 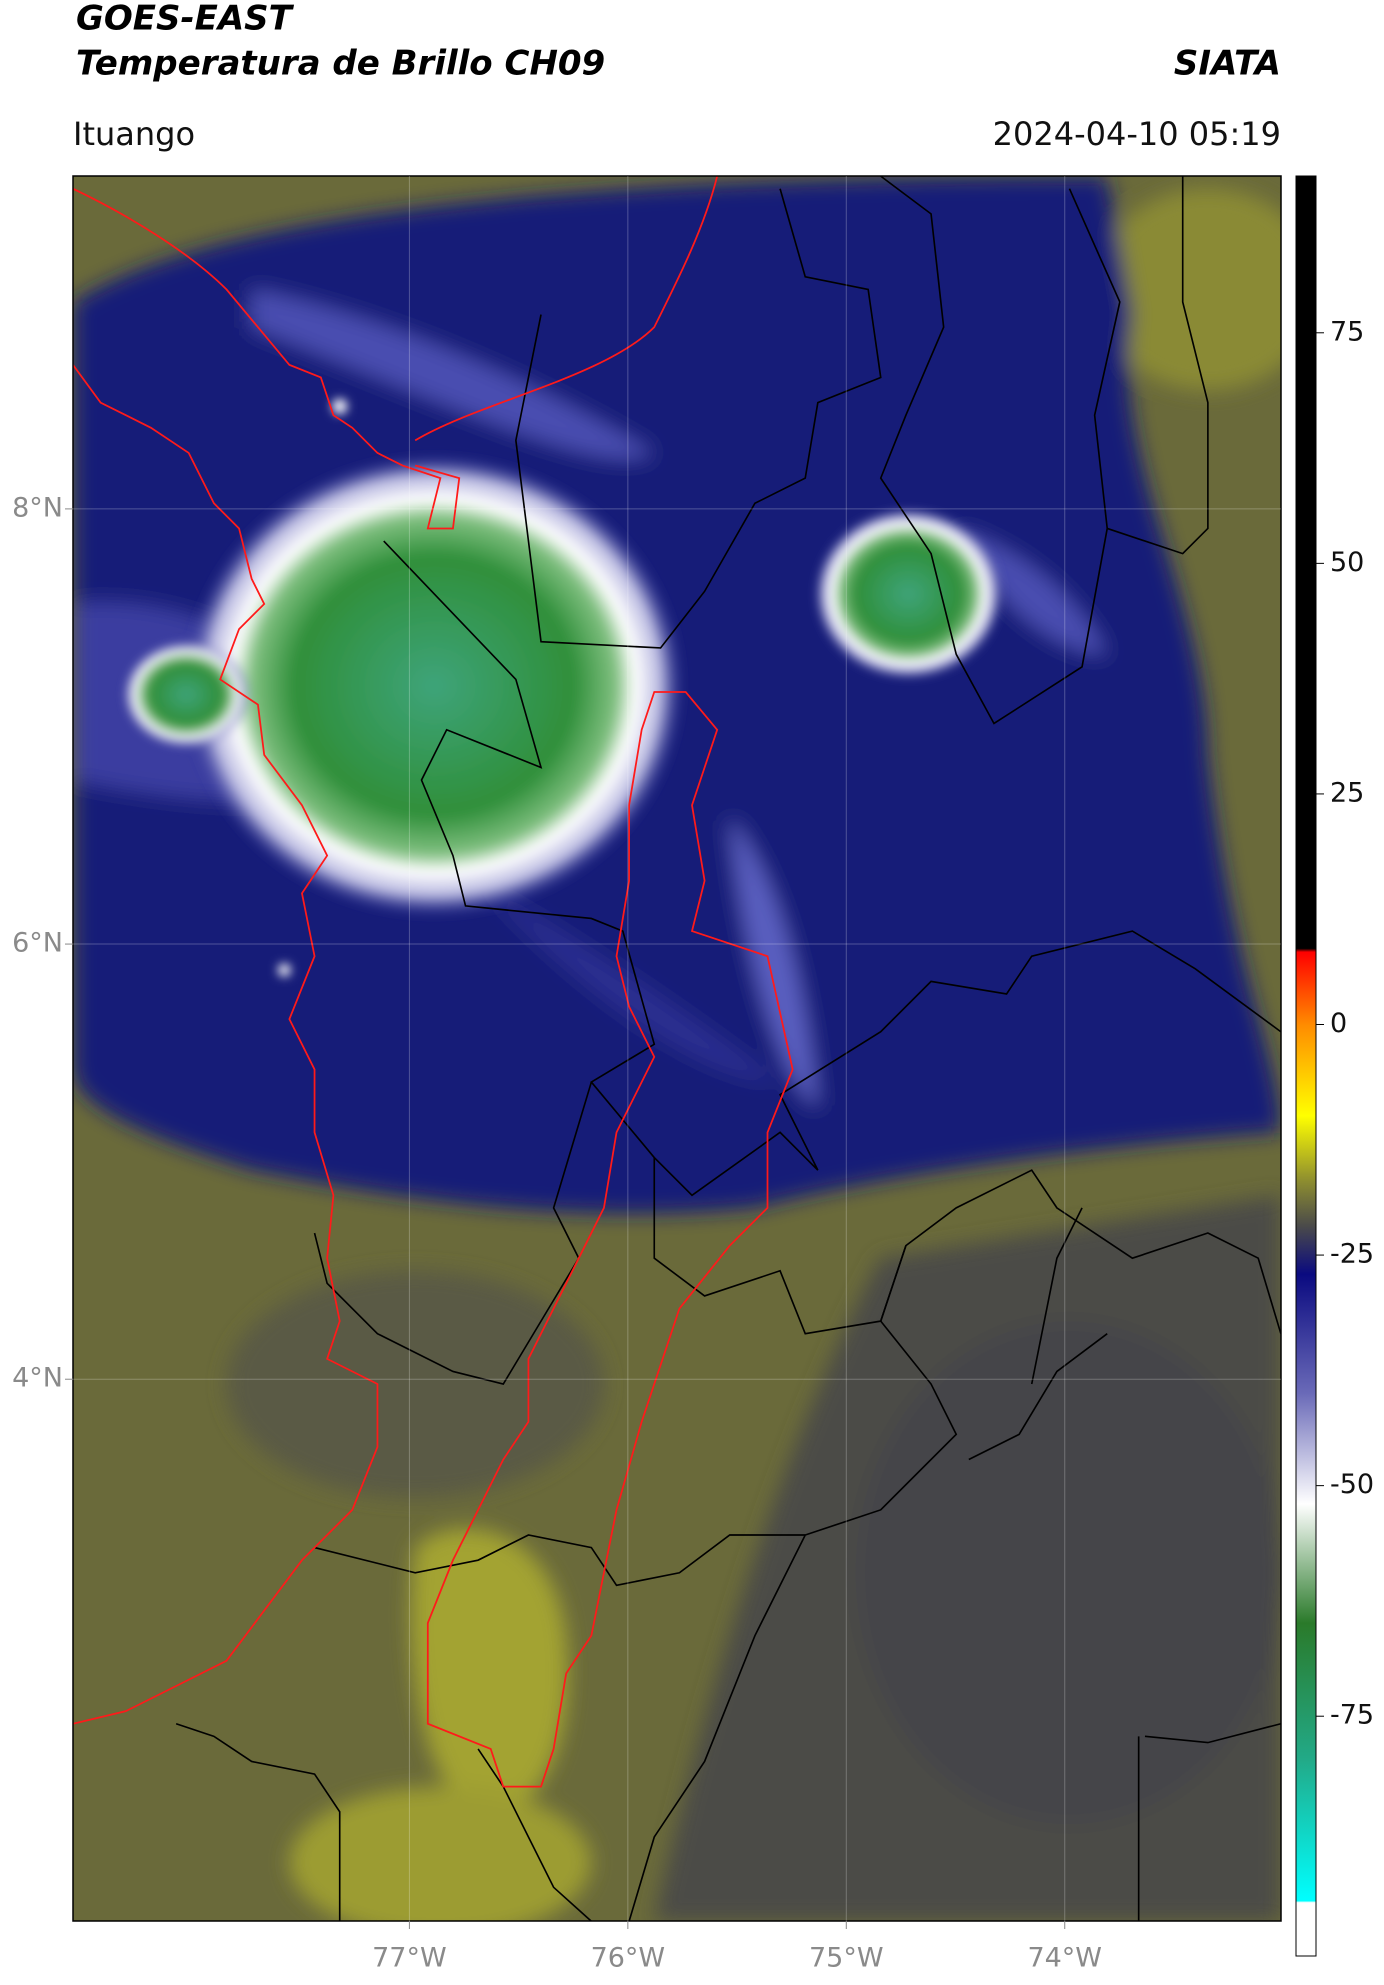 I want to click on x-tick-label: 74°W, so click(x=1064, y=1958).